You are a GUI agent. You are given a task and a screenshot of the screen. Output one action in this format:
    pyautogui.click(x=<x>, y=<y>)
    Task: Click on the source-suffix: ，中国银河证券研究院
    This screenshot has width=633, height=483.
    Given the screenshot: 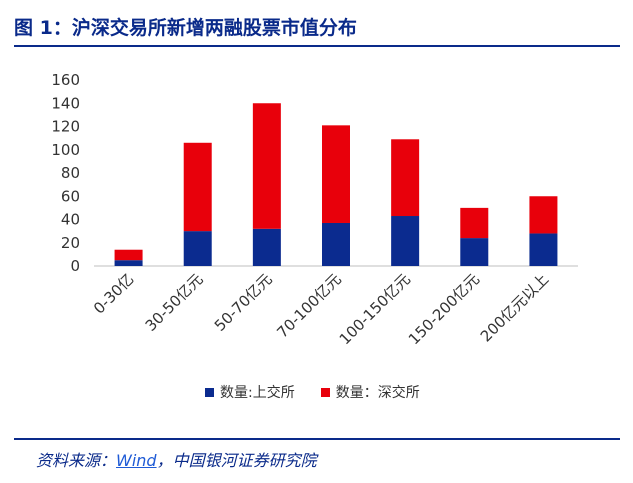 What is the action you would take?
    pyautogui.click(x=236, y=460)
    